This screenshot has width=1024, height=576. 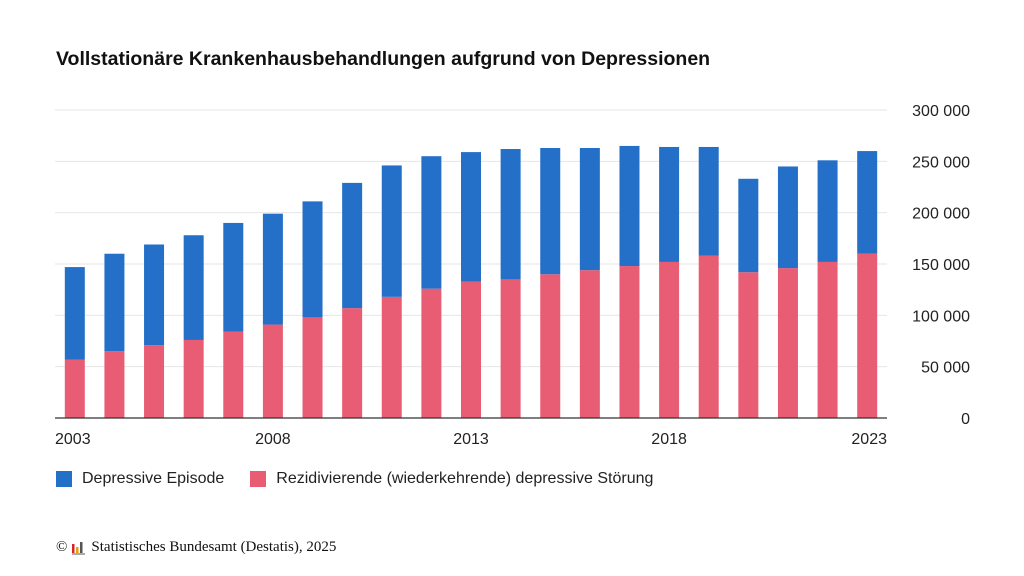 What do you see at coordinates (869, 439) in the screenshot?
I see `x-tick-label: 2023` at bounding box center [869, 439].